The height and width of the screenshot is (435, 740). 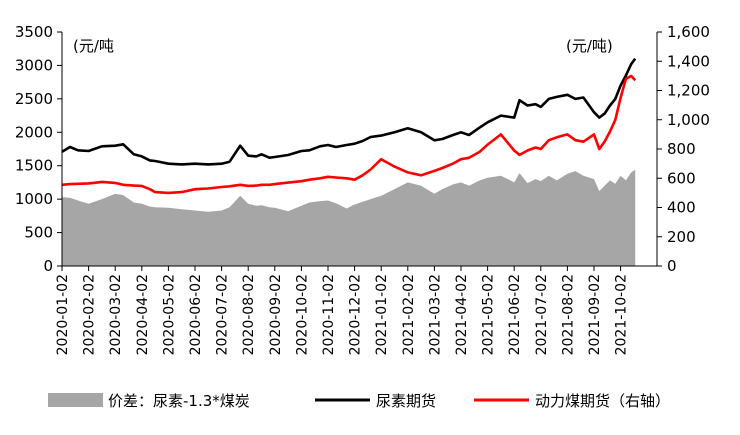 I want to click on x-tick-label: 2021-03-02, so click(x=435, y=314).